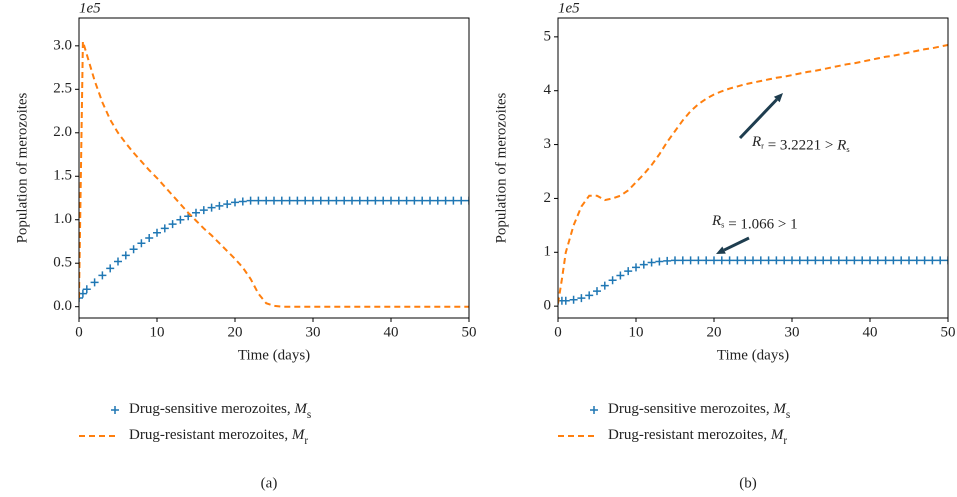 The width and height of the screenshot is (957, 497). What do you see at coordinates (548, 144) in the screenshot?
I see `y-tick-label: 3` at bounding box center [548, 144].